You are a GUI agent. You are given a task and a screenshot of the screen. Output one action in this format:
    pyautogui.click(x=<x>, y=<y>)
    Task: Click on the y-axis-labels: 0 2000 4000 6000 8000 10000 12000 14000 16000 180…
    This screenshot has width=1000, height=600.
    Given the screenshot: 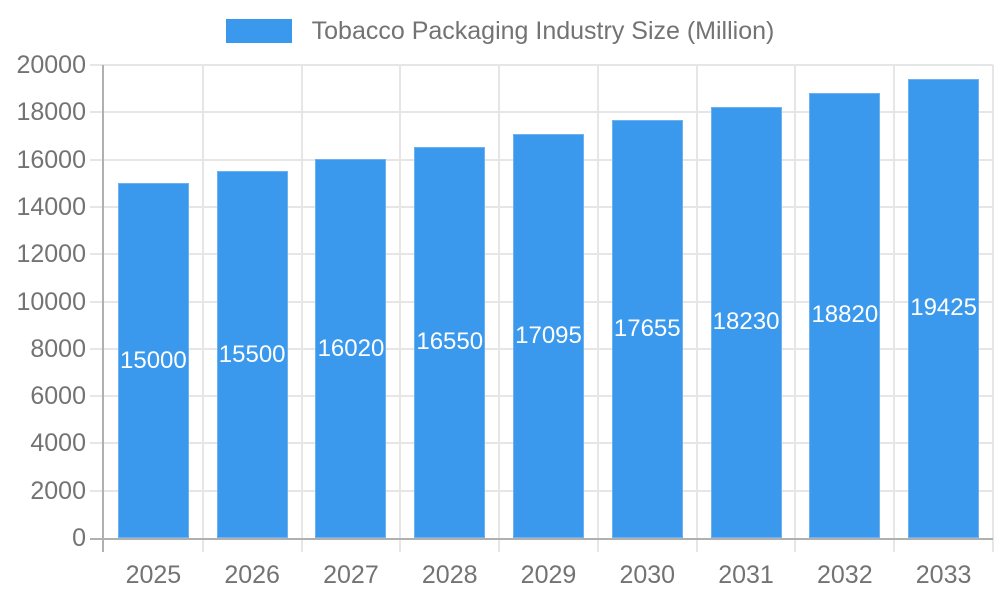 What is the action you would take?
    pyautogui.click(x=43, y=301)
    